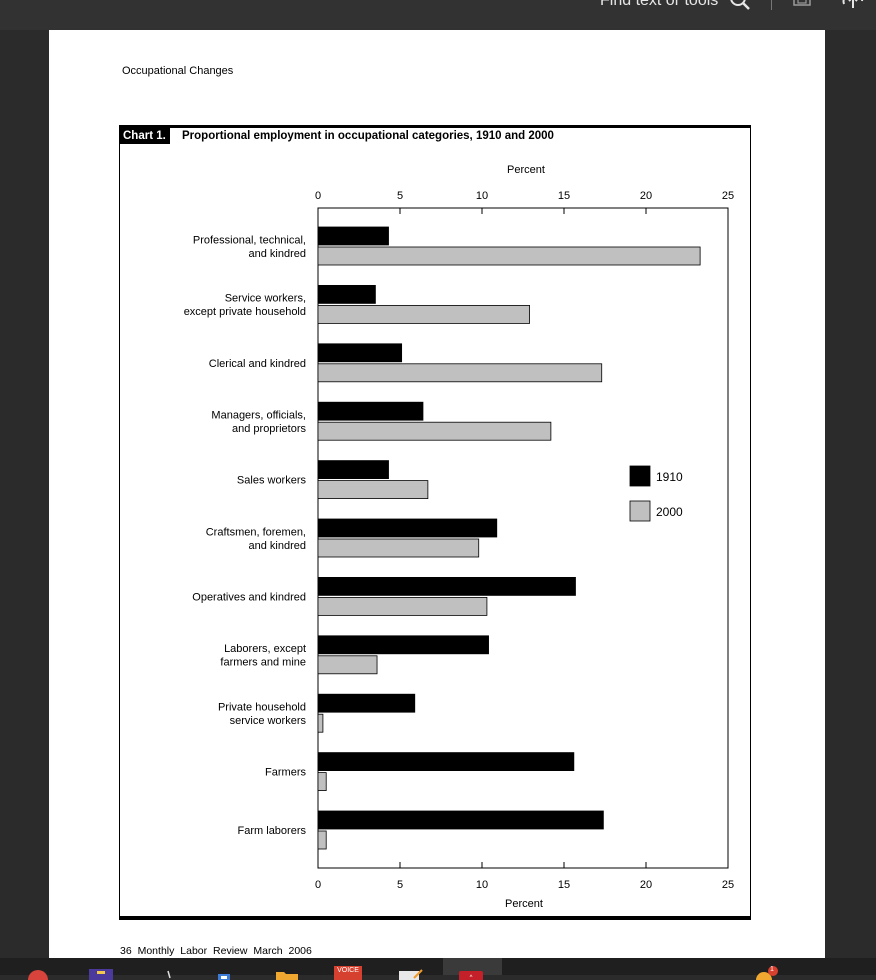  What do you see at coordinates (640, 511) in the screenshot?
I see `legend-swatch-2000` at bounding box center [640, 511].